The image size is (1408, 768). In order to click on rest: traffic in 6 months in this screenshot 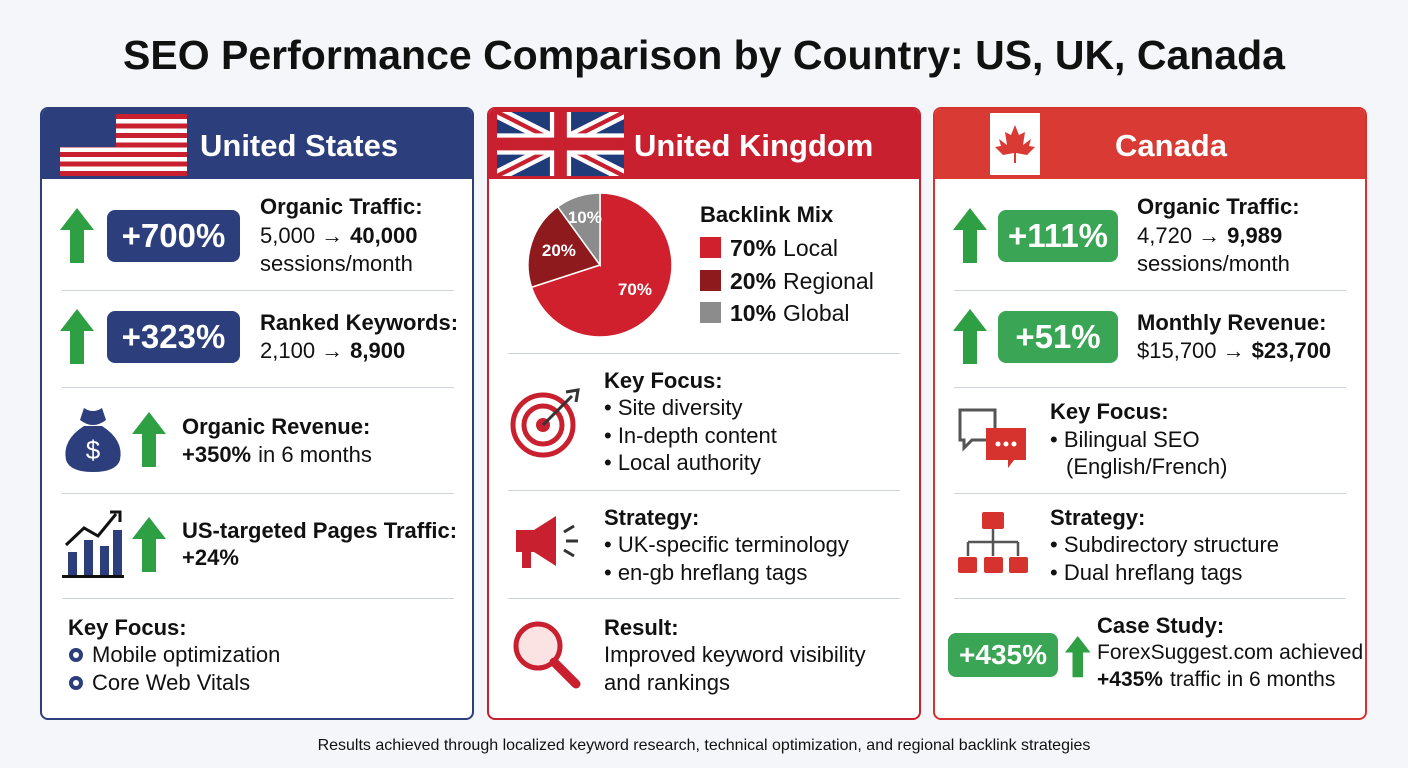, I will do `click(1252, 679)`.